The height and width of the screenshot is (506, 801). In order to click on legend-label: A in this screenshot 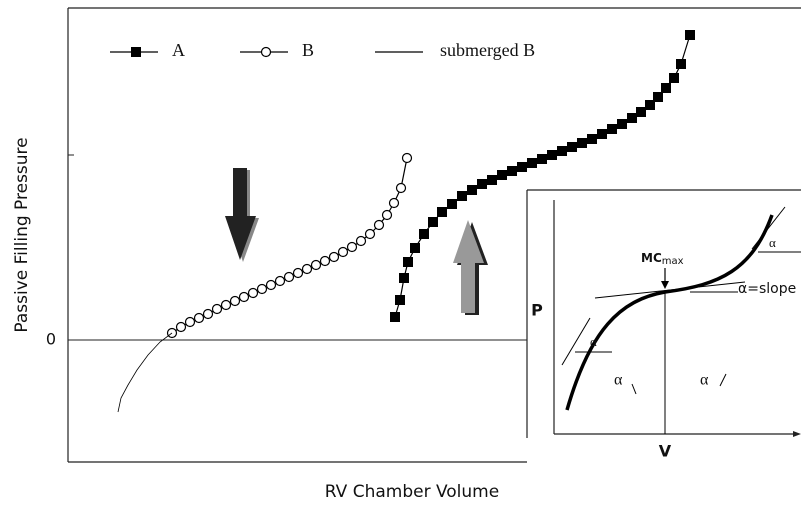, I will do `click(178, 50)`.